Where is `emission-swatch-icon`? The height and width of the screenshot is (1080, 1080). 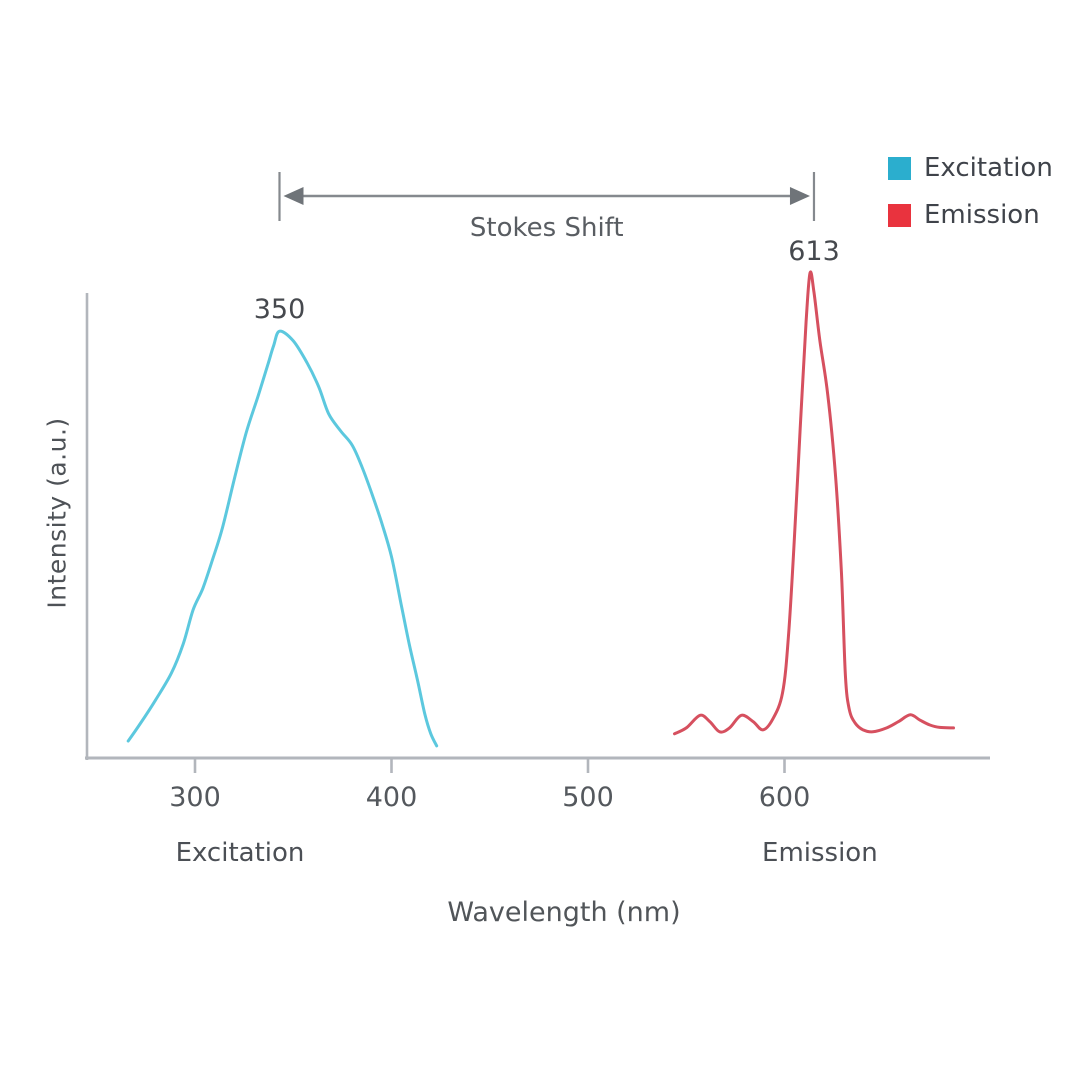
emission-swatch-icon is located at coordinates (899, 215).